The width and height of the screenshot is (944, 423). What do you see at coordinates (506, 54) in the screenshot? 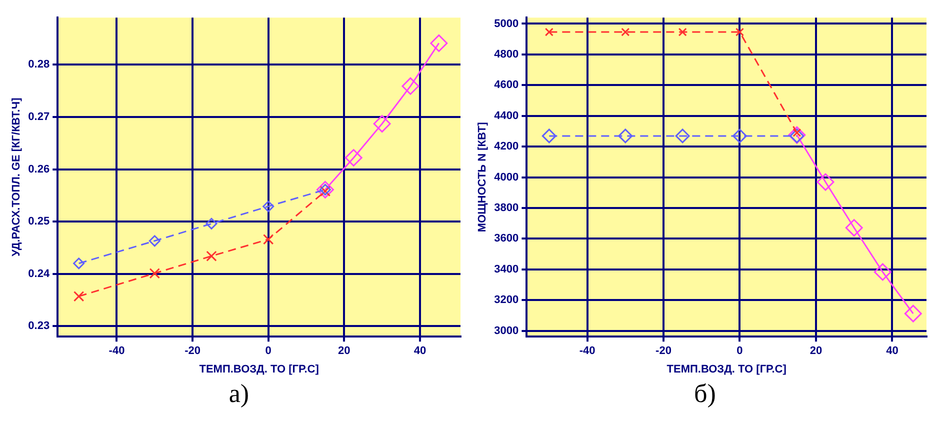
I see `y-tick-label: 4800` at bounding box center [506, 54].